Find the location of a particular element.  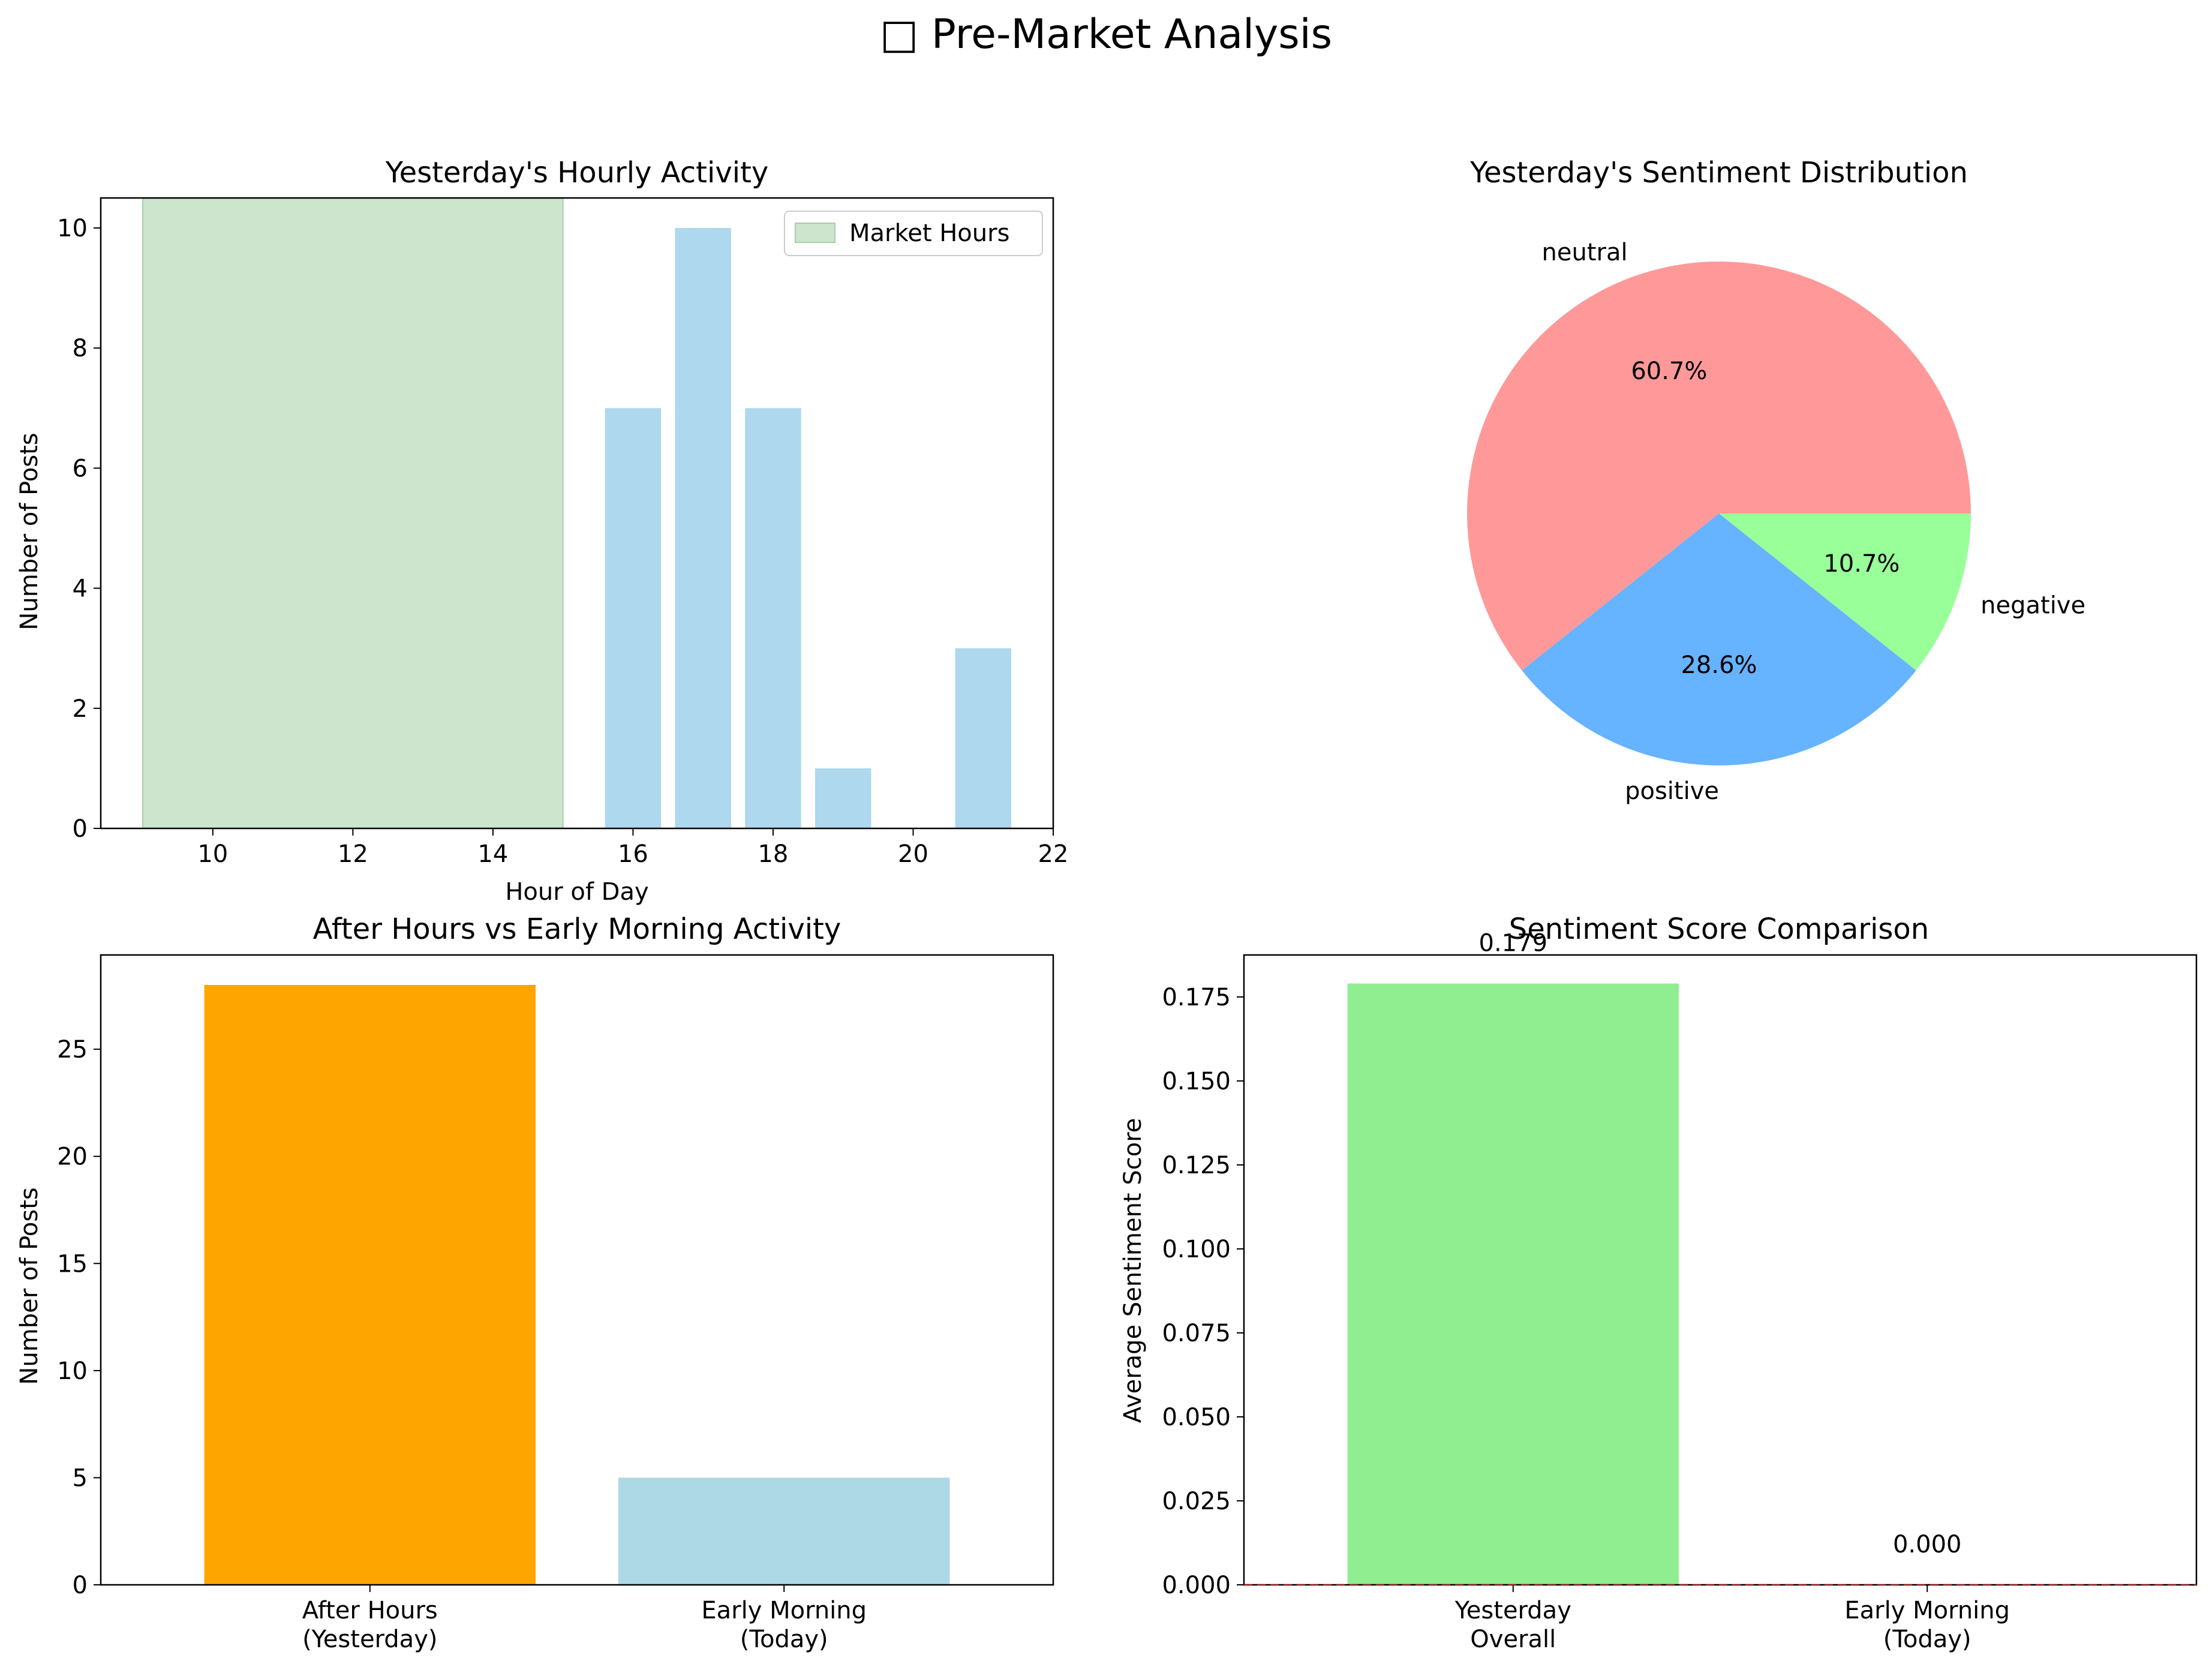

y-tick-label: 0.100 is located at coordinates (1196, 1249).